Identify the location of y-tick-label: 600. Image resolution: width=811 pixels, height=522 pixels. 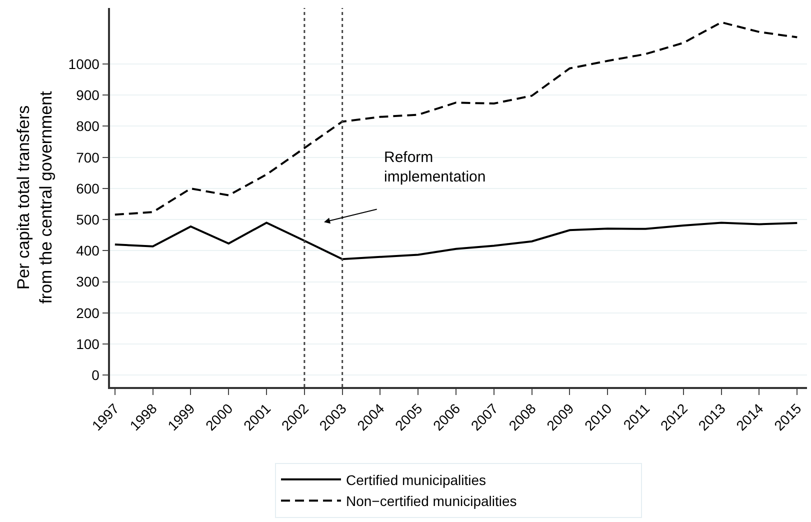
(88, 188).